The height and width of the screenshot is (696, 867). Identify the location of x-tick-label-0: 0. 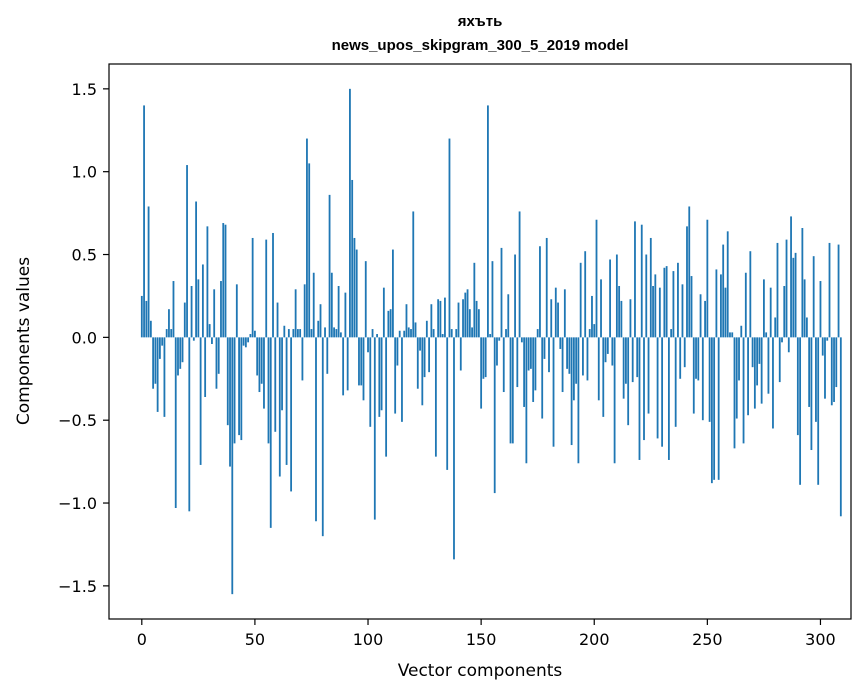
(142, 639).